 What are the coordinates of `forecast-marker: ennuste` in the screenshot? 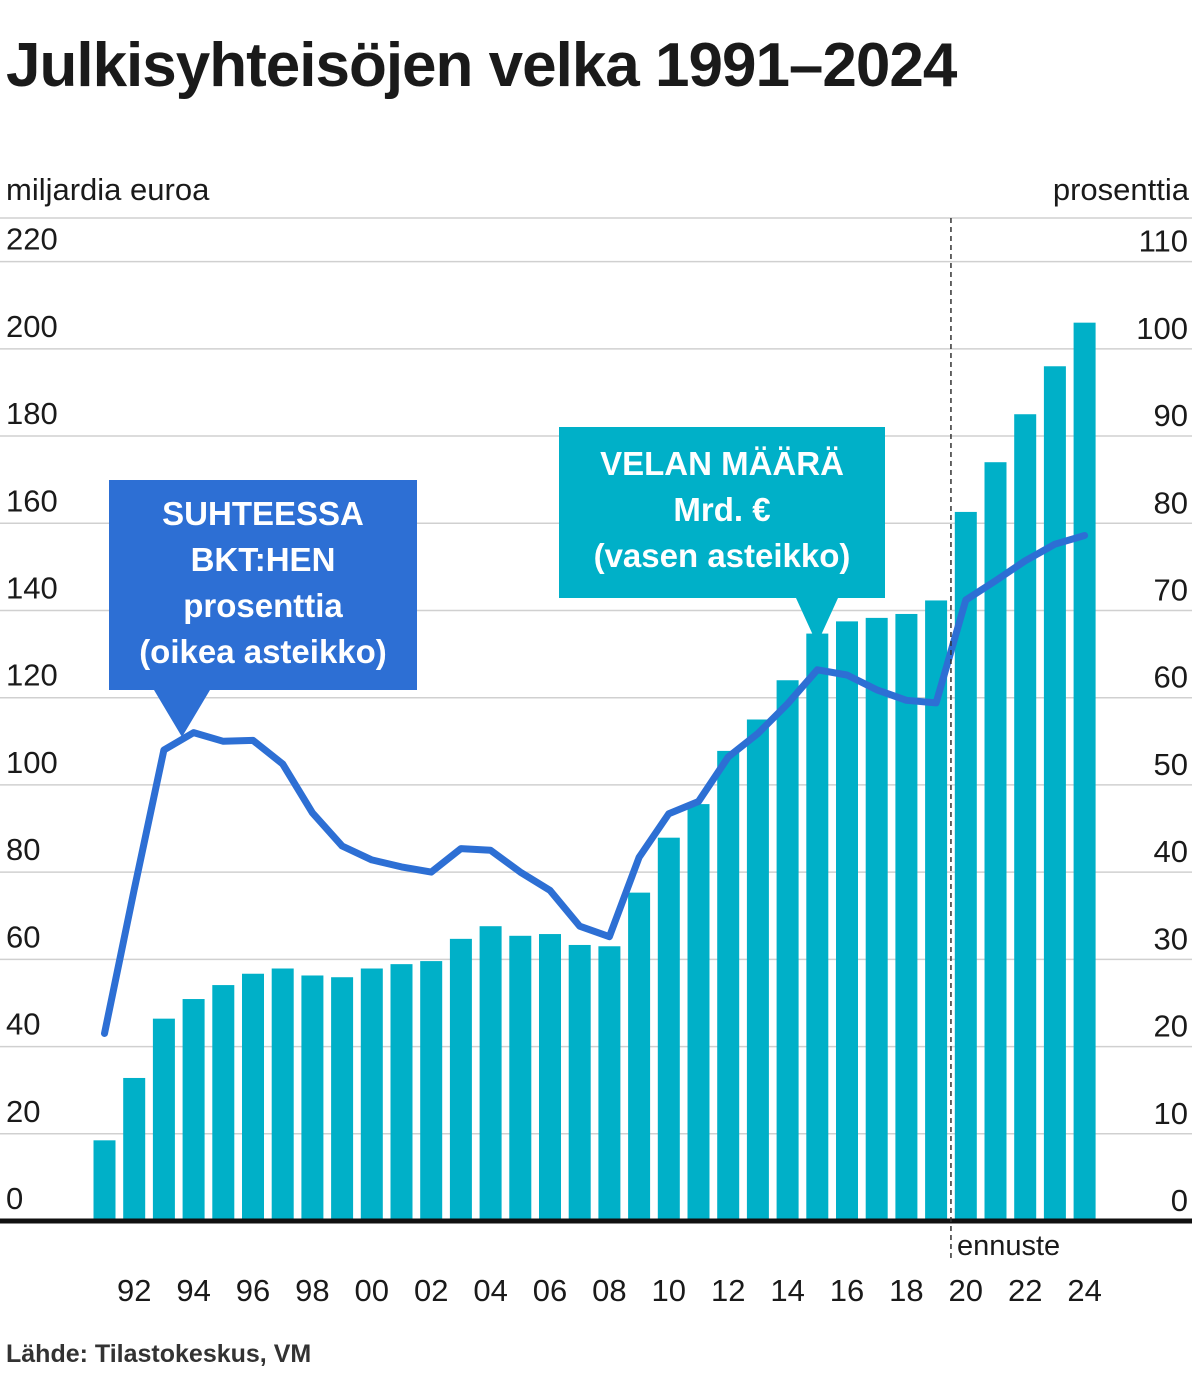 It's located at (1005, 740).